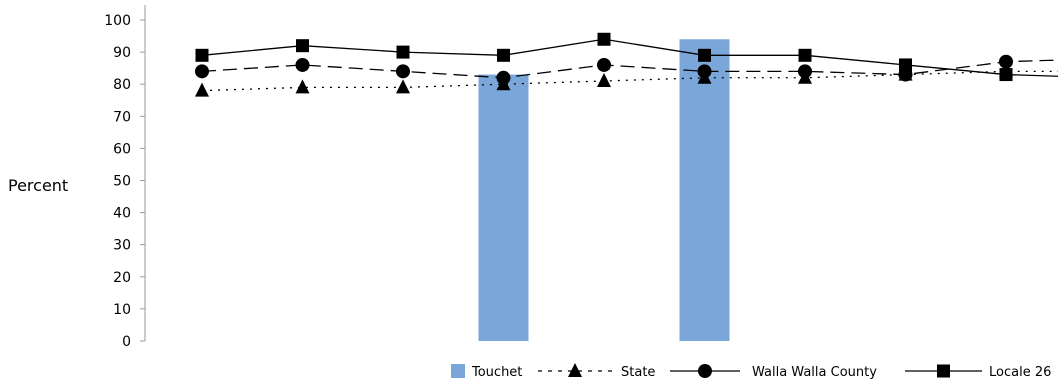  I want to click on y-tick-label: 50, so click(122, 182).